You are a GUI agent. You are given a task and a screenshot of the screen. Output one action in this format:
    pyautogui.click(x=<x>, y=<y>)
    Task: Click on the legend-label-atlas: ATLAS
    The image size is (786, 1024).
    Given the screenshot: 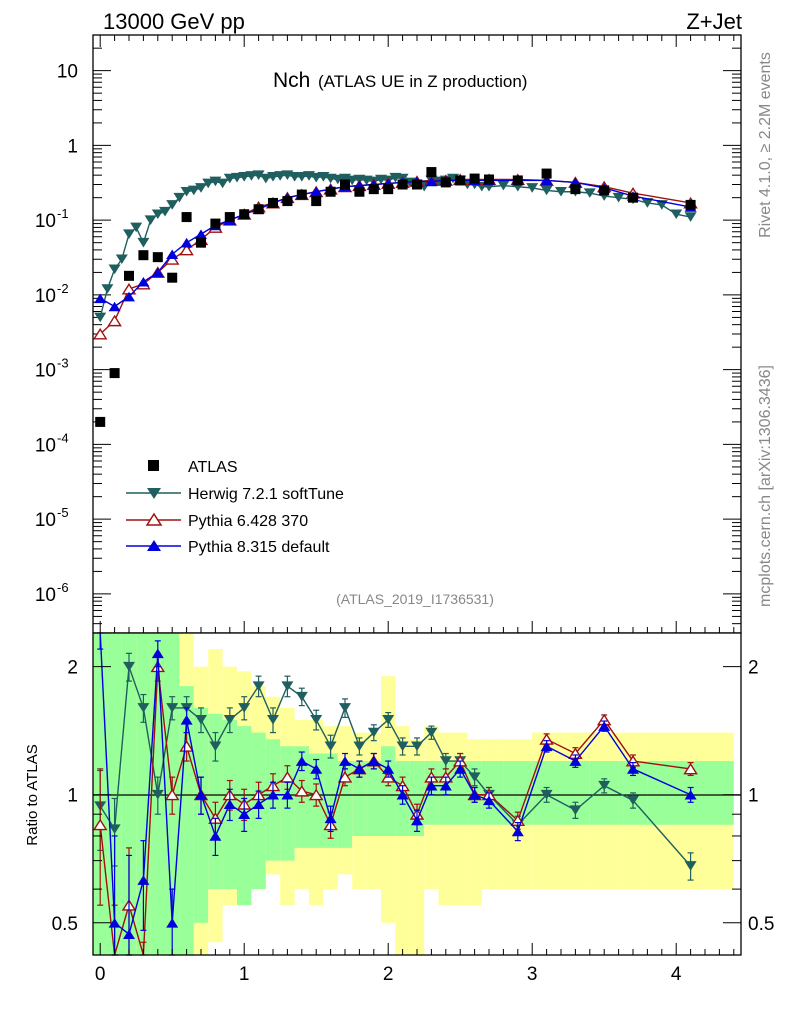 What is the action you would take?
    pyautogui.click(x=213, y=467)
    